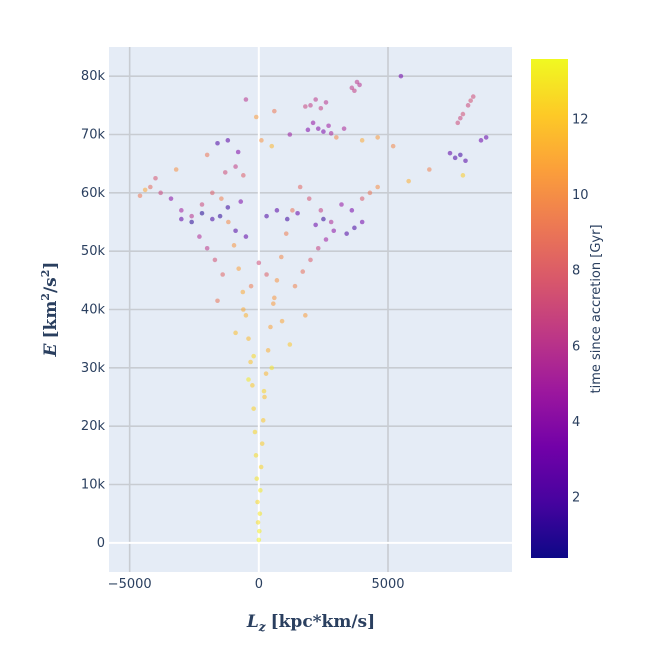  I want to click on y-tick-label: 60k, so click(93, 193).